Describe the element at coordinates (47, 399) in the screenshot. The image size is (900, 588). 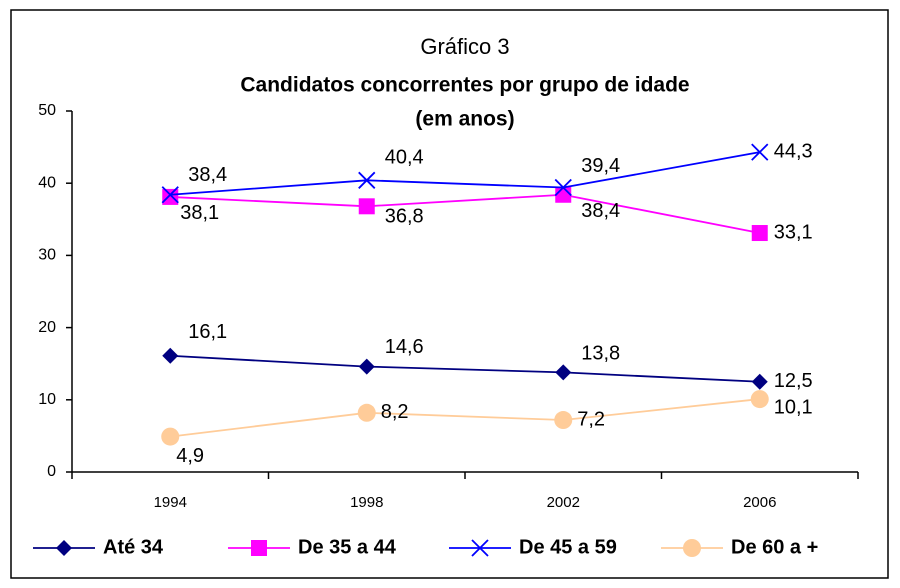
I see `y-tick-label: 10` at that location.